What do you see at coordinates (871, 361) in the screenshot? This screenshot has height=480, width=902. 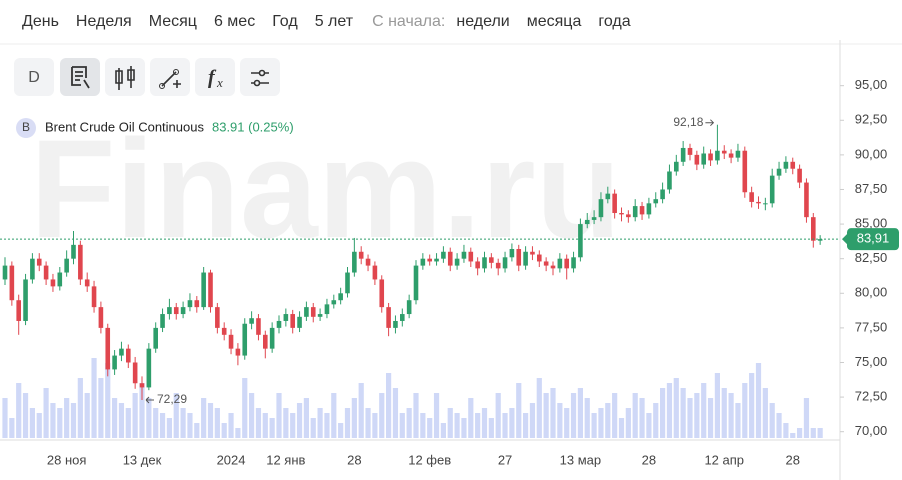 I see `y-tick-label: 75,00` at bounding box center [871, 361].